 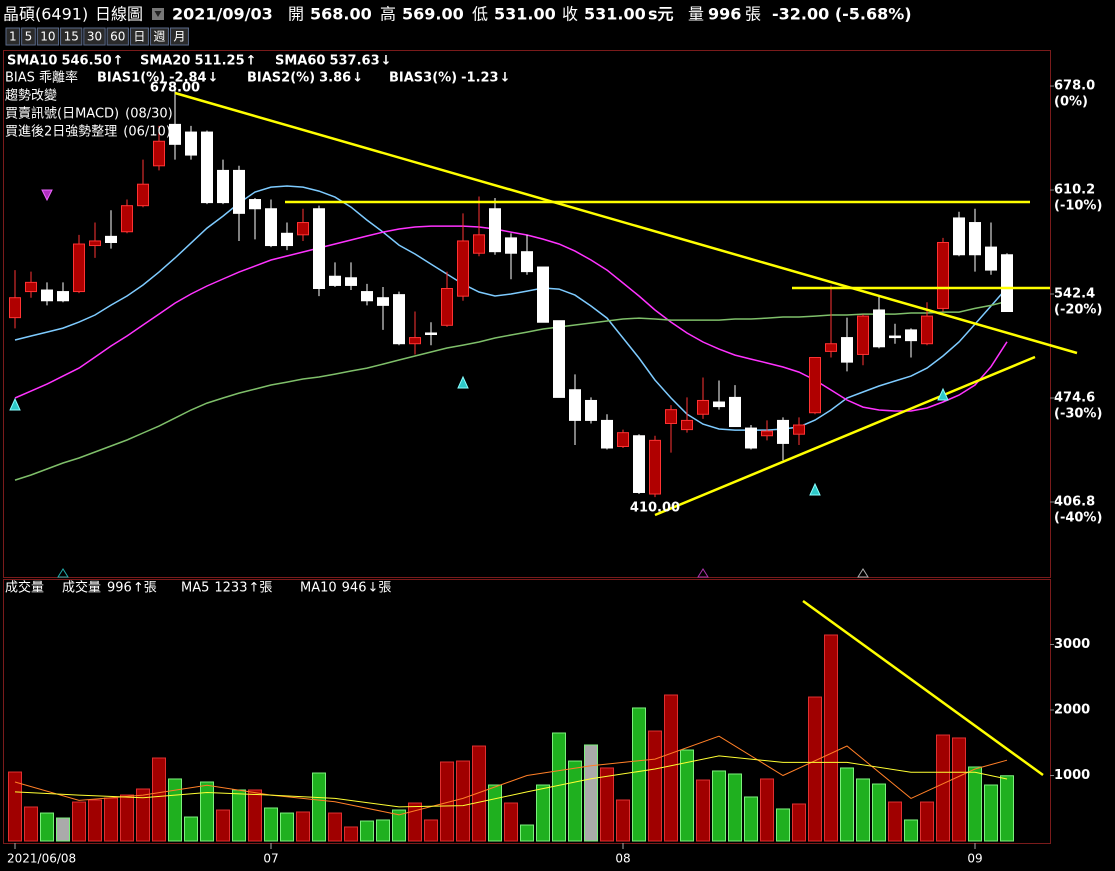 I want to click on quote-value: 531.00, so click(x=615, y=14).